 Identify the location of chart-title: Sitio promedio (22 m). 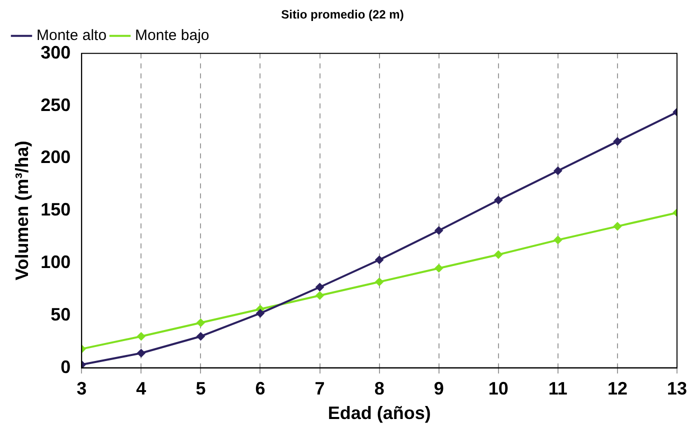
(342, 15).